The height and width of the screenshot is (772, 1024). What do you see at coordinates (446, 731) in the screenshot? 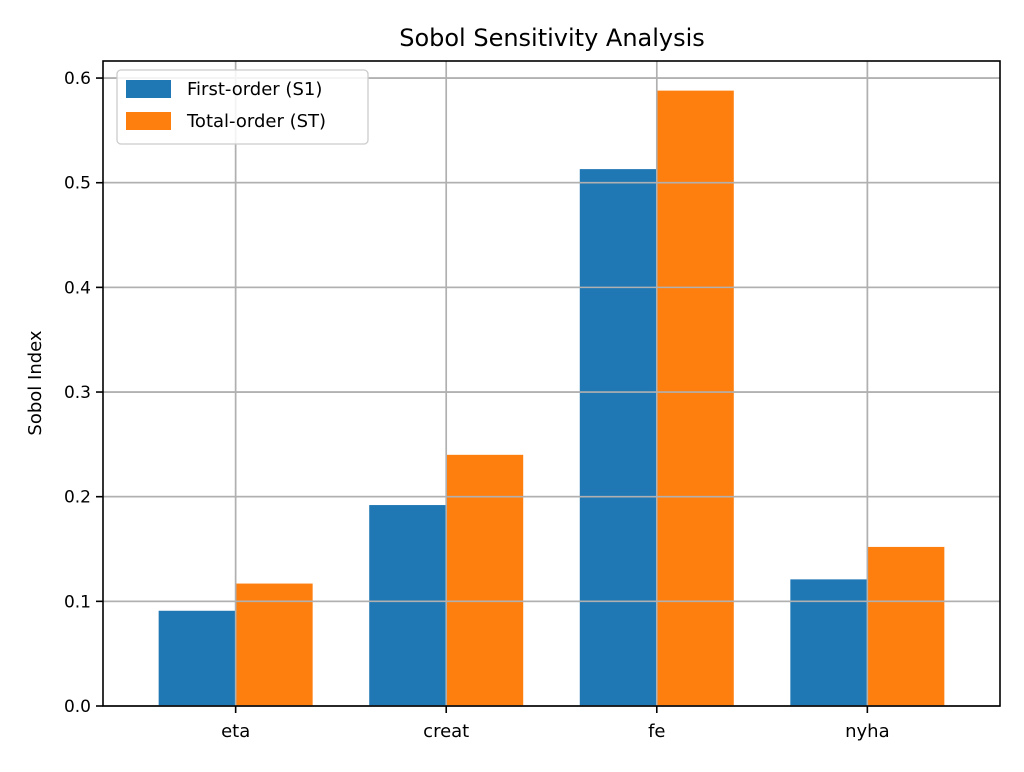
I see `x-tick-label-creat: creat` at bounding box center [446, 731].